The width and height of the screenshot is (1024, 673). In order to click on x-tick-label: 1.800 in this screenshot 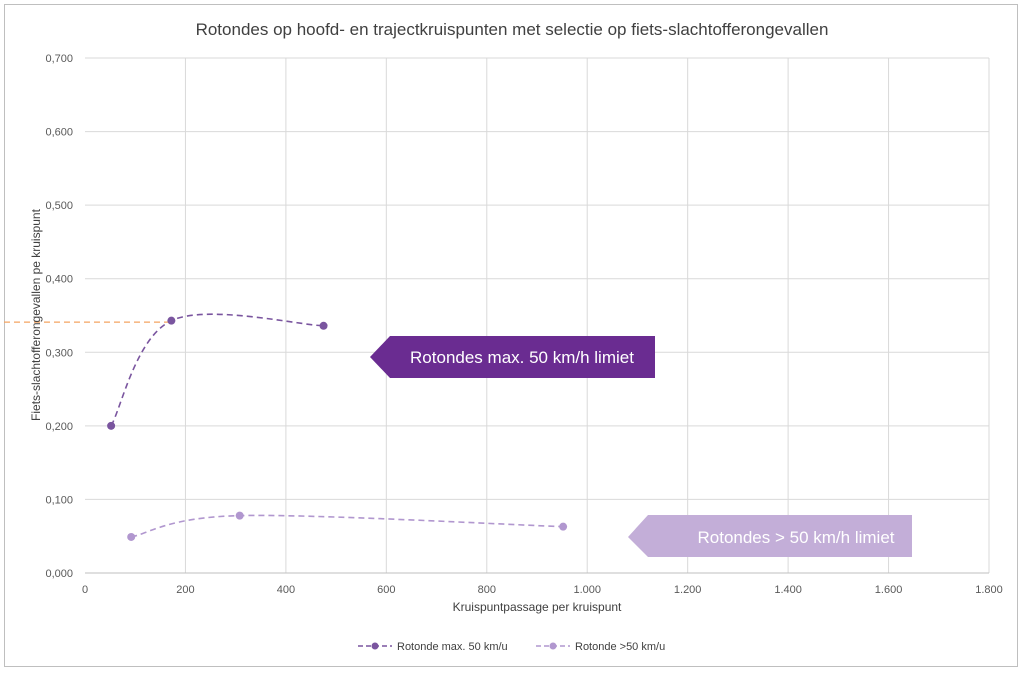, I will do `click(989, 590)`.